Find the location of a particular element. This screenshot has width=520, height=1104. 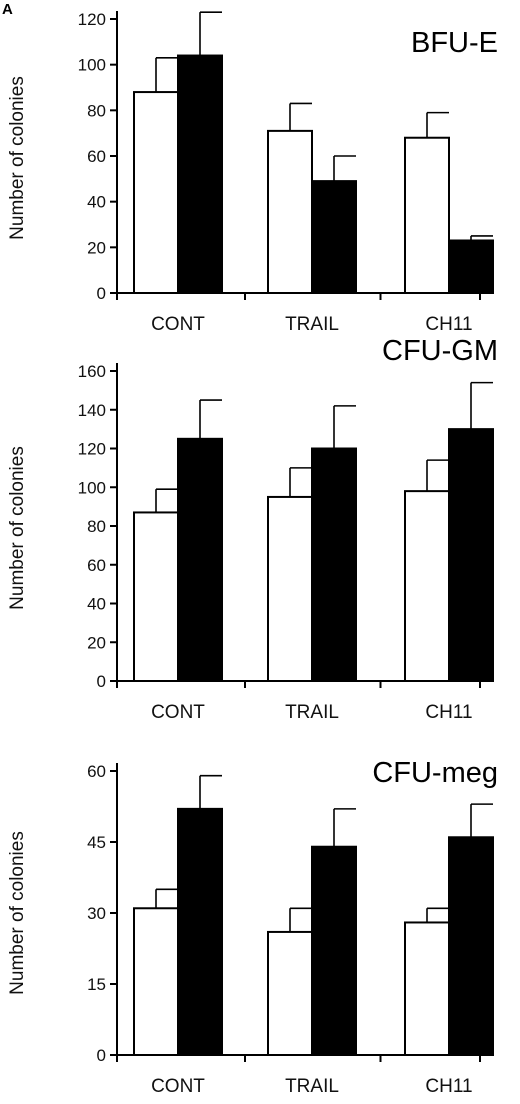

chart-1-y-tick-label: 0 is located at coordinates (101, 293).